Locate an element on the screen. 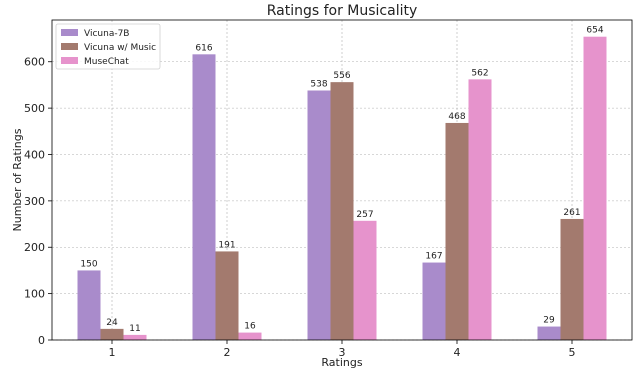 This screenshot has width=635, height=372. x-tick-label: 5 is located at coordinates (572, 352).